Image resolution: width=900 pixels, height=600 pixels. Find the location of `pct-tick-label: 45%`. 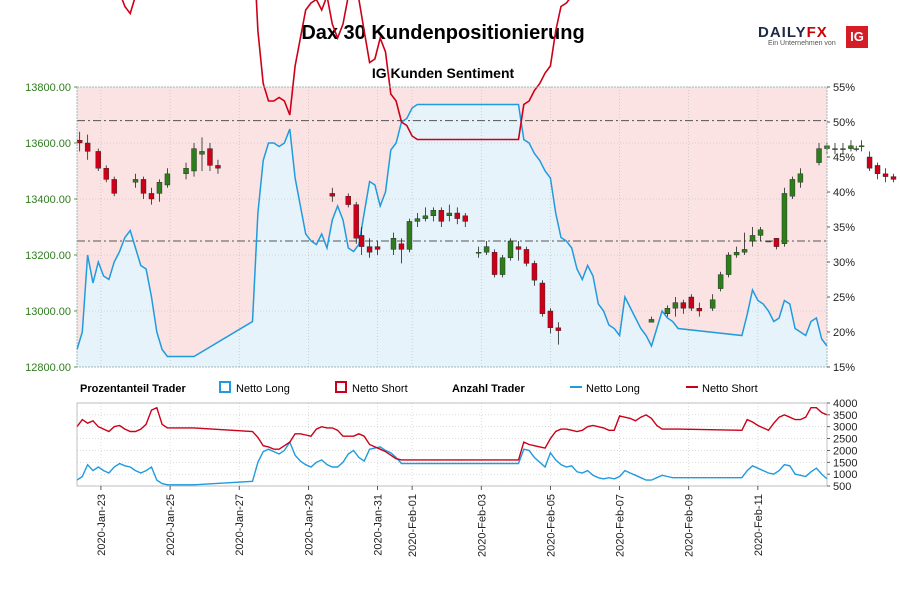

pct-tick-label: 45% is located at coordinates (844, 158).